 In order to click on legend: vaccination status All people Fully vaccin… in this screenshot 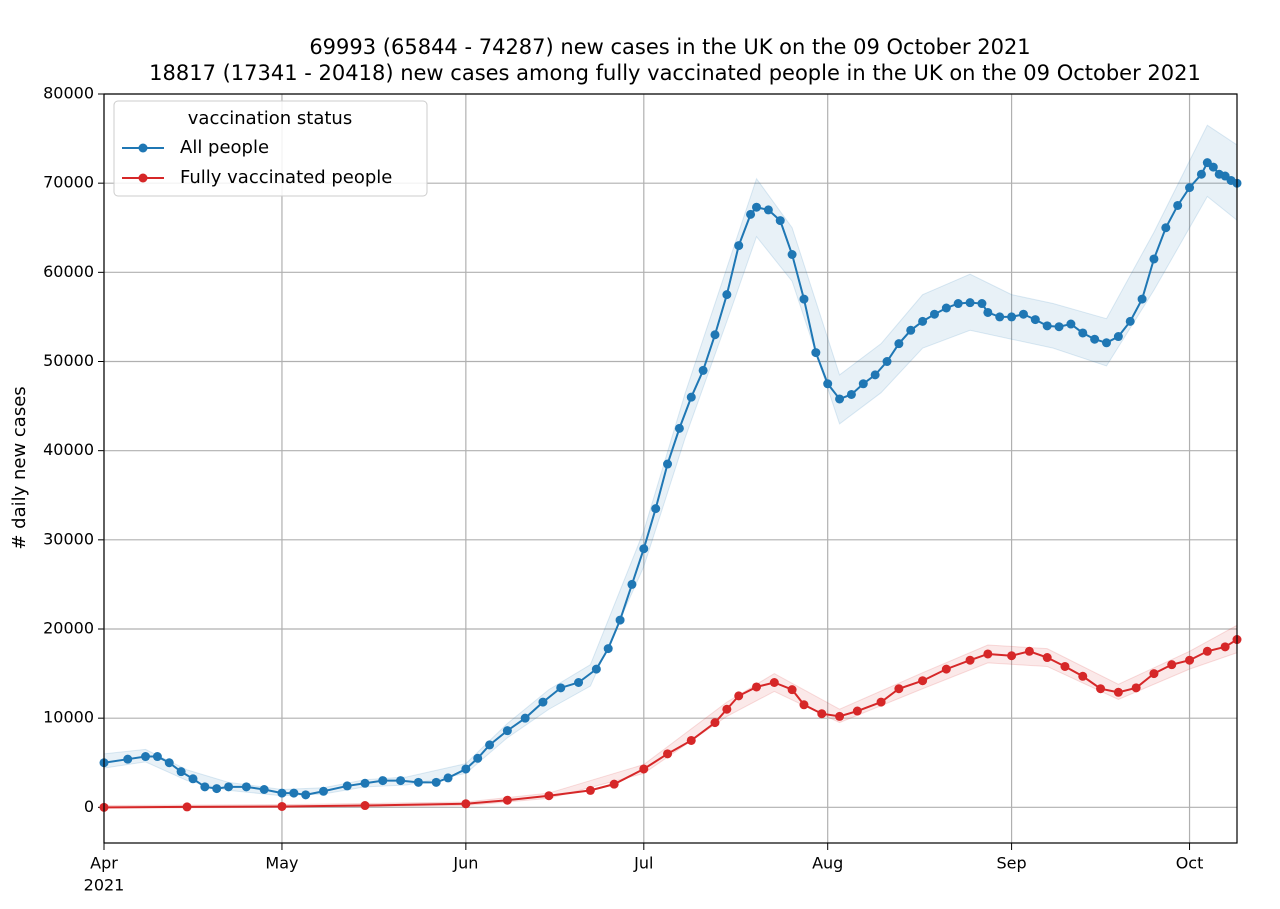, I will do `click(270, 148)`.